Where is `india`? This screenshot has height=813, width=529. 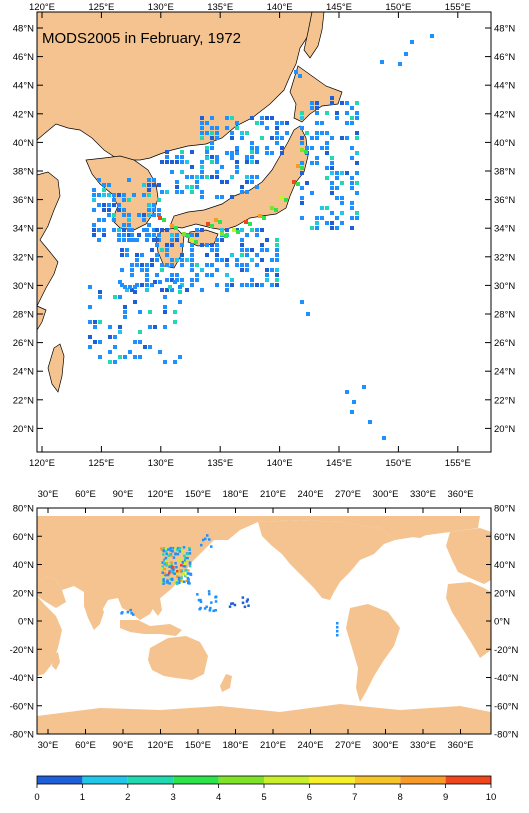
india is located at coordinates (94, 611).